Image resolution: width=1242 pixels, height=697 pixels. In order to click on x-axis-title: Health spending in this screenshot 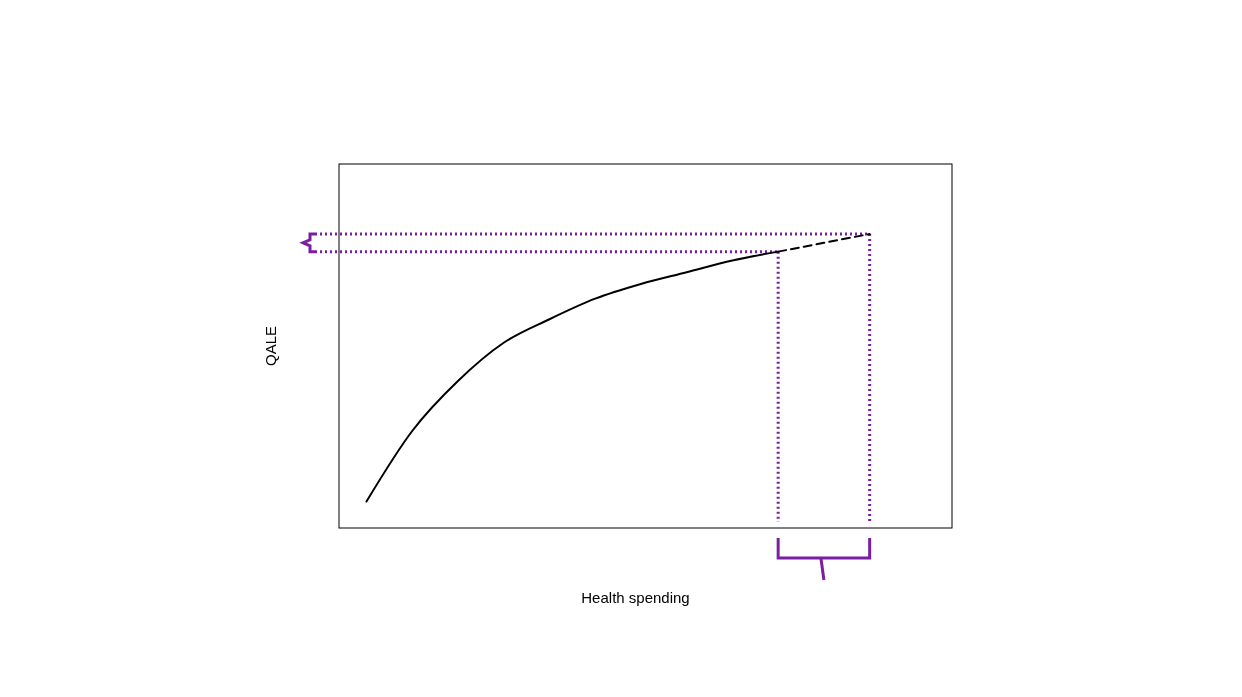, I will do `click(635, 597)`.